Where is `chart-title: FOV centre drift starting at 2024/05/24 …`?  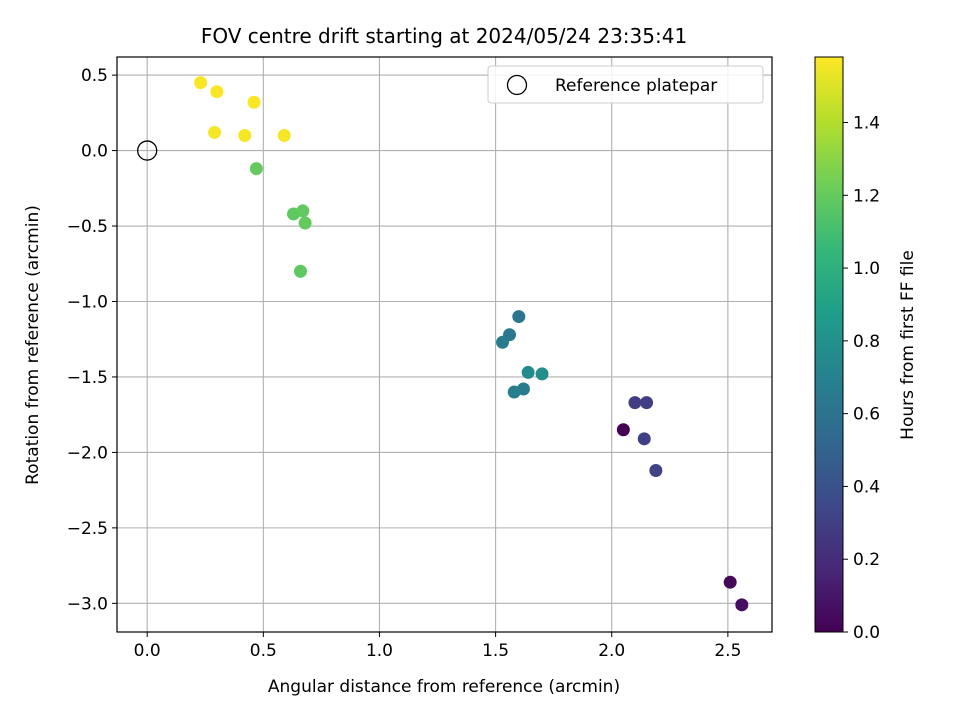 chart-title: FOV centre drift starting at 2024/05/24 … is located at coordinates (444, 36).